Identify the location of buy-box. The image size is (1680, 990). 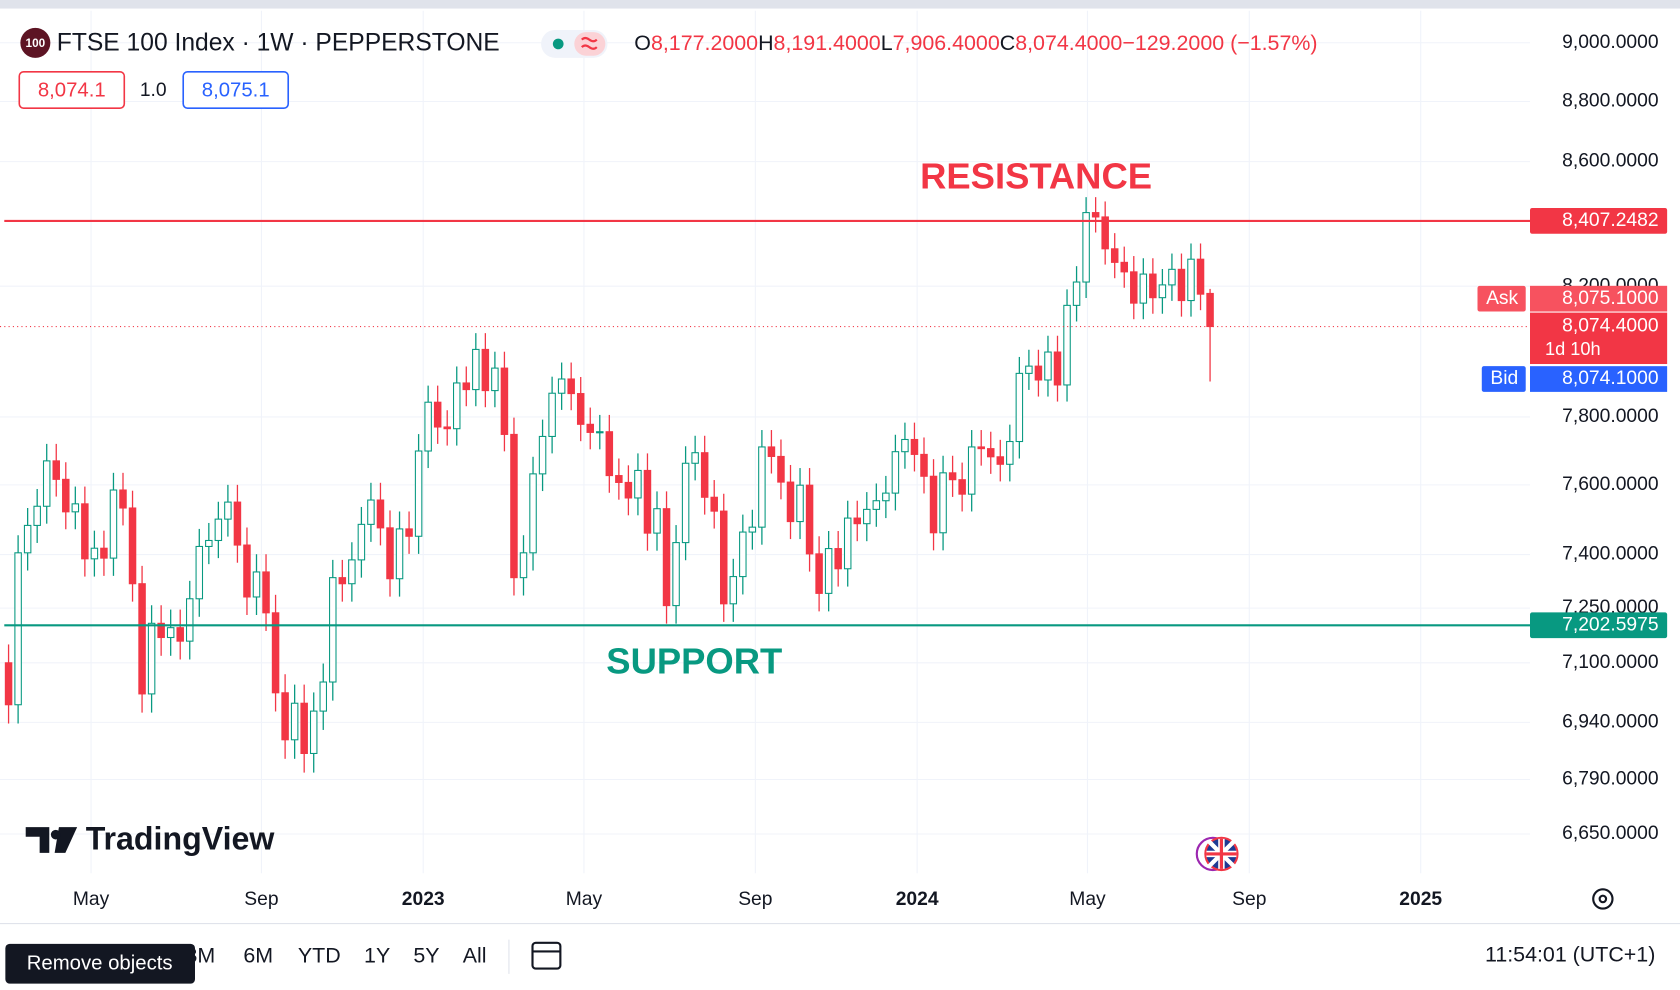
(236, 90).